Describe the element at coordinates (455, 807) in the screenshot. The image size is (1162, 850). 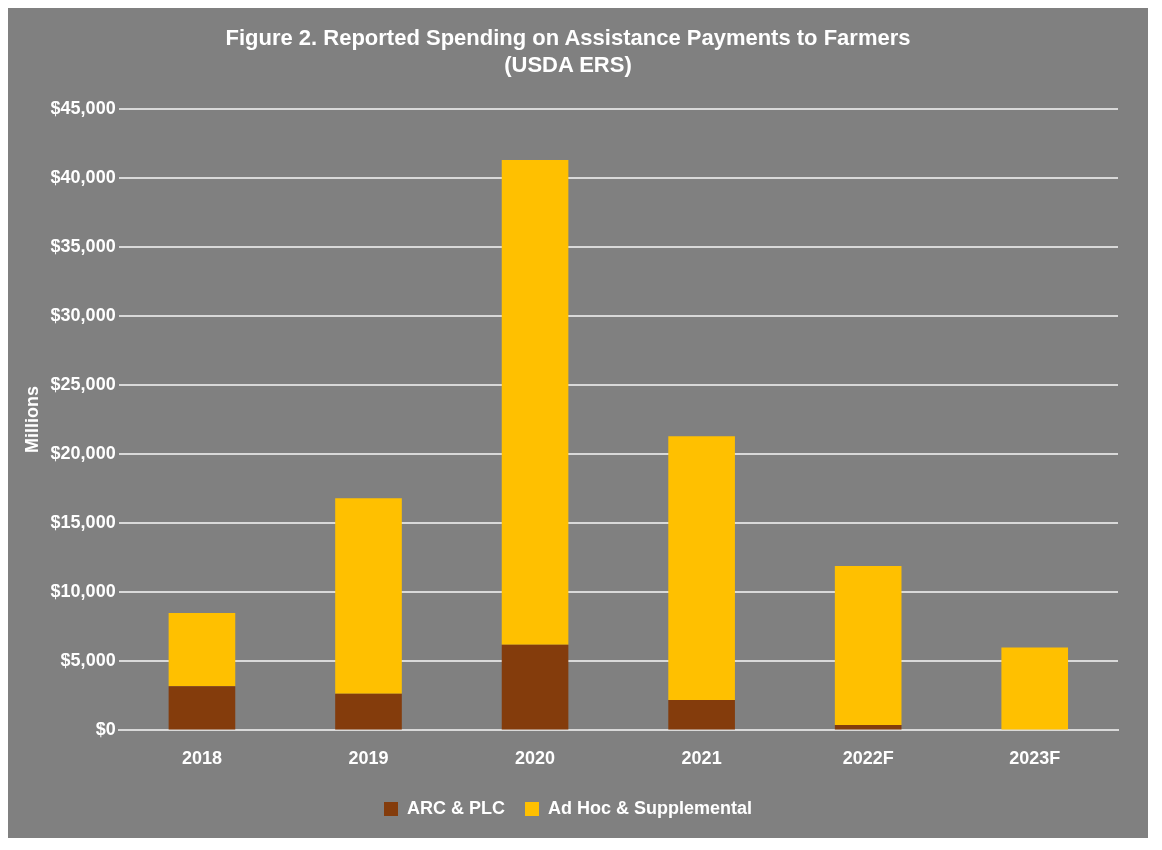
I see `legend-label: ARC & PLC` at that location.